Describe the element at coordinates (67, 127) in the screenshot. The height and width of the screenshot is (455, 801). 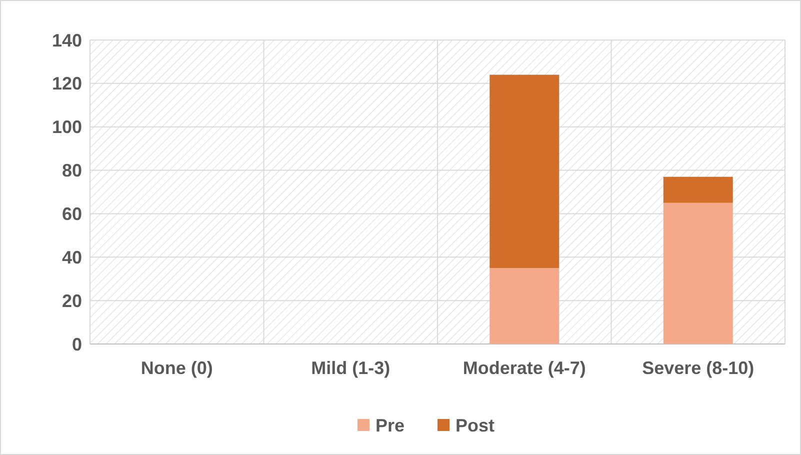
I see `y-tick-label: 100` at that location.